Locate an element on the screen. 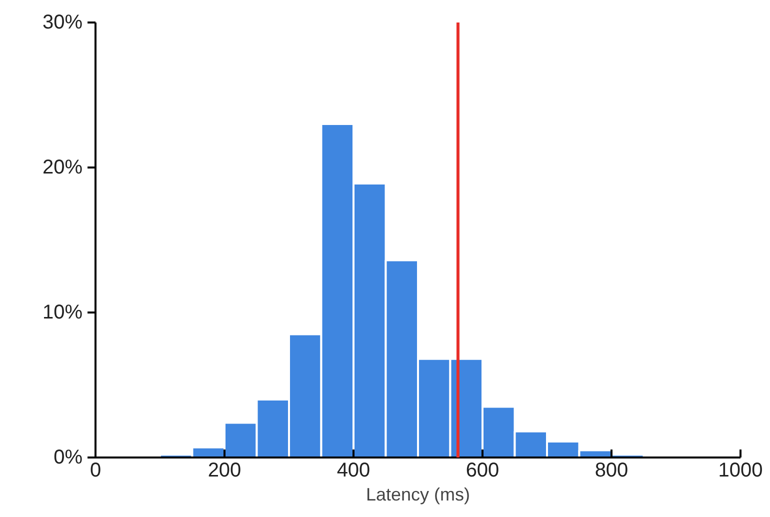 This screenshot has height=517, width=770. y-tick-label: 20% is located at coordinates (62, 167).